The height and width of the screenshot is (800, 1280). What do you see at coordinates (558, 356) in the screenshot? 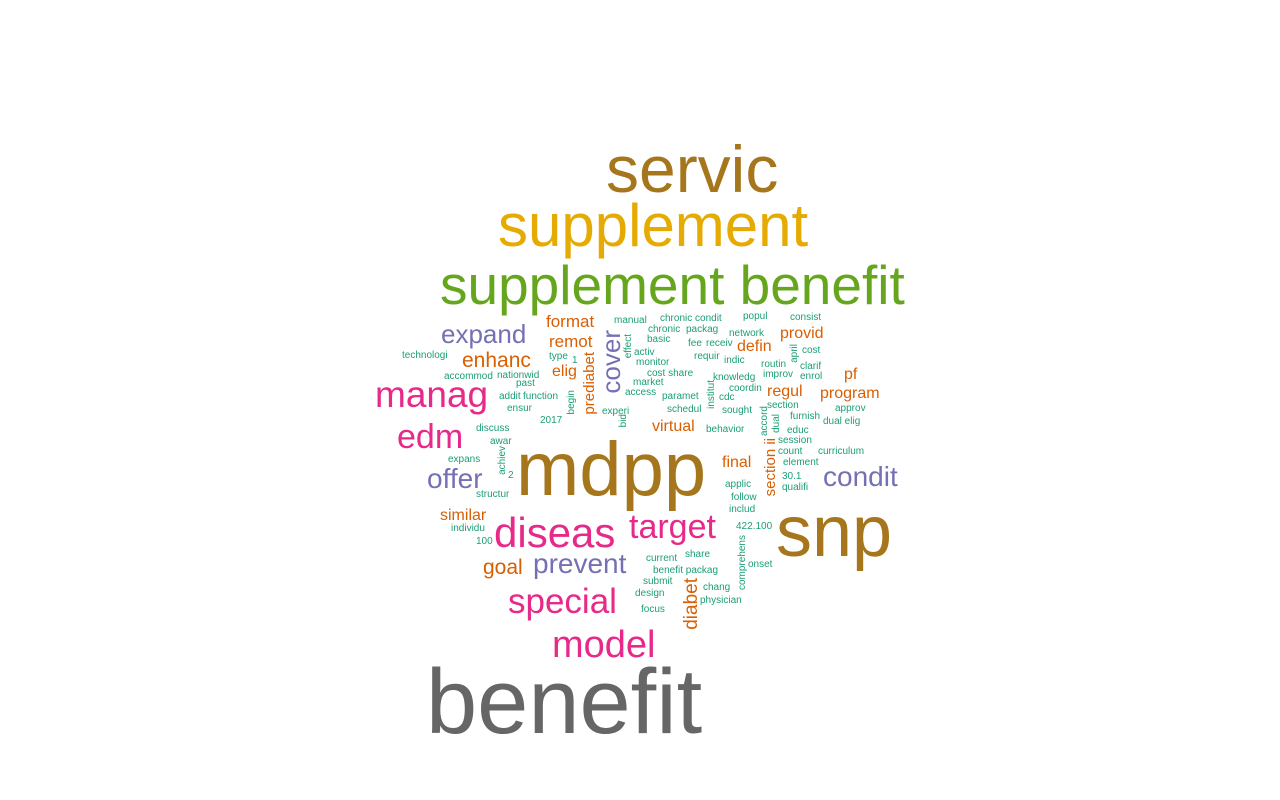
I see `word-type: type` at bounding box center [558, 356].